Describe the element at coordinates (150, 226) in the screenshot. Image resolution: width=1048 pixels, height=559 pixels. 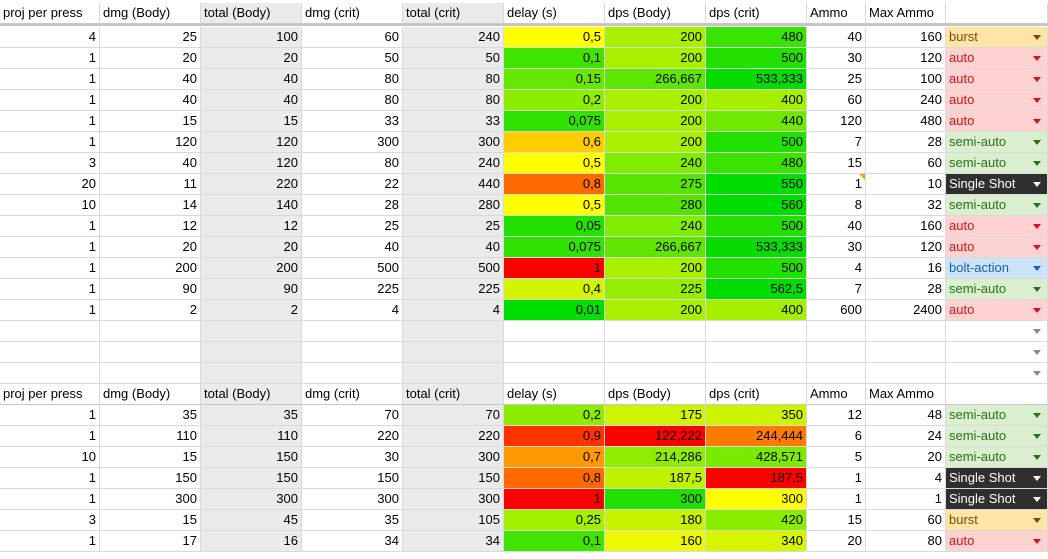
I see `table1-cell: 12` at that location.